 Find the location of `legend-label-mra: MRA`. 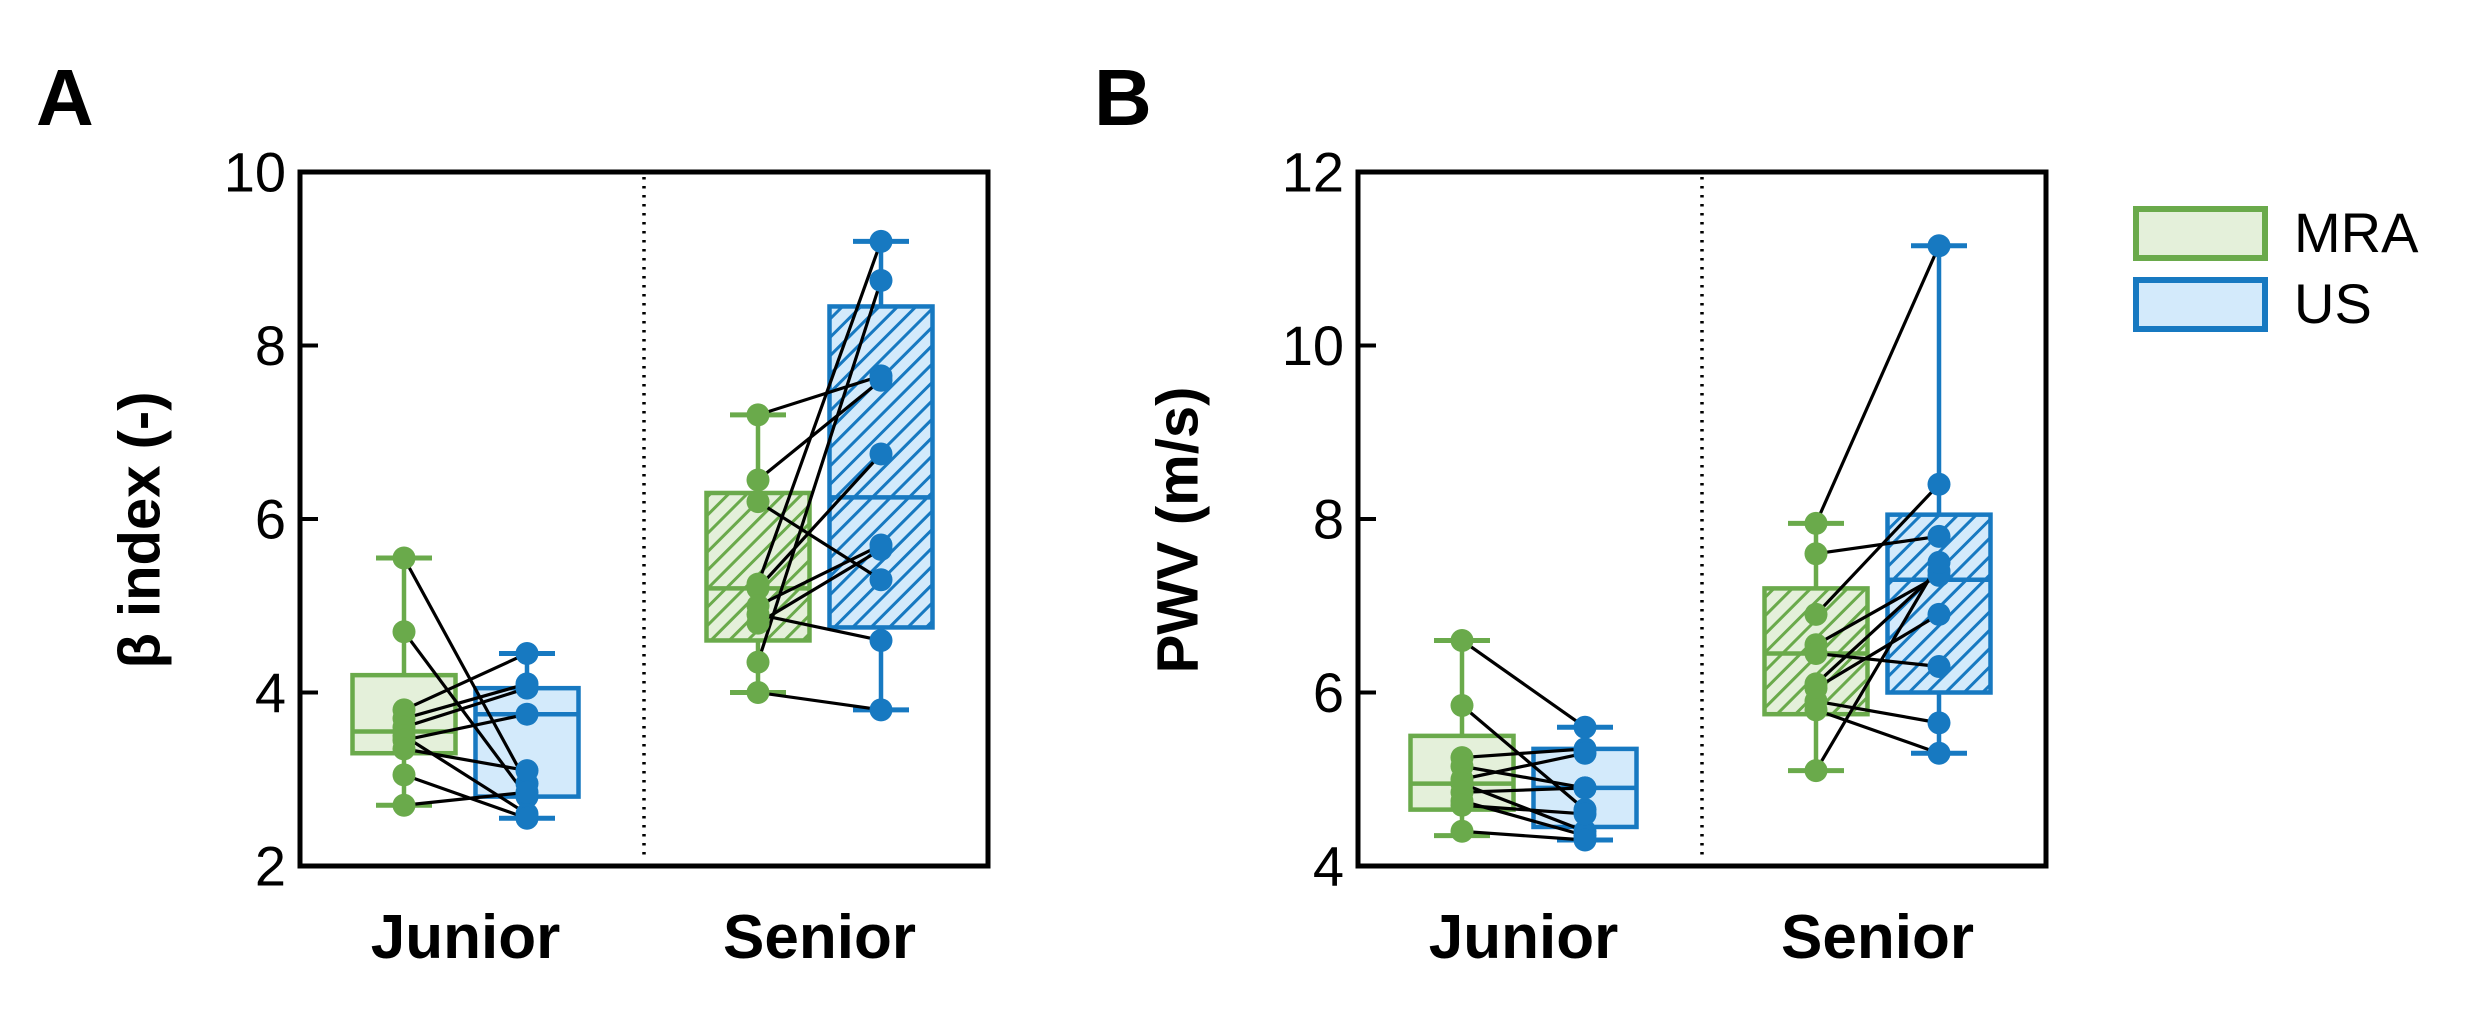

legend-label-mra: MRA is located at coordinates (2356, 232).